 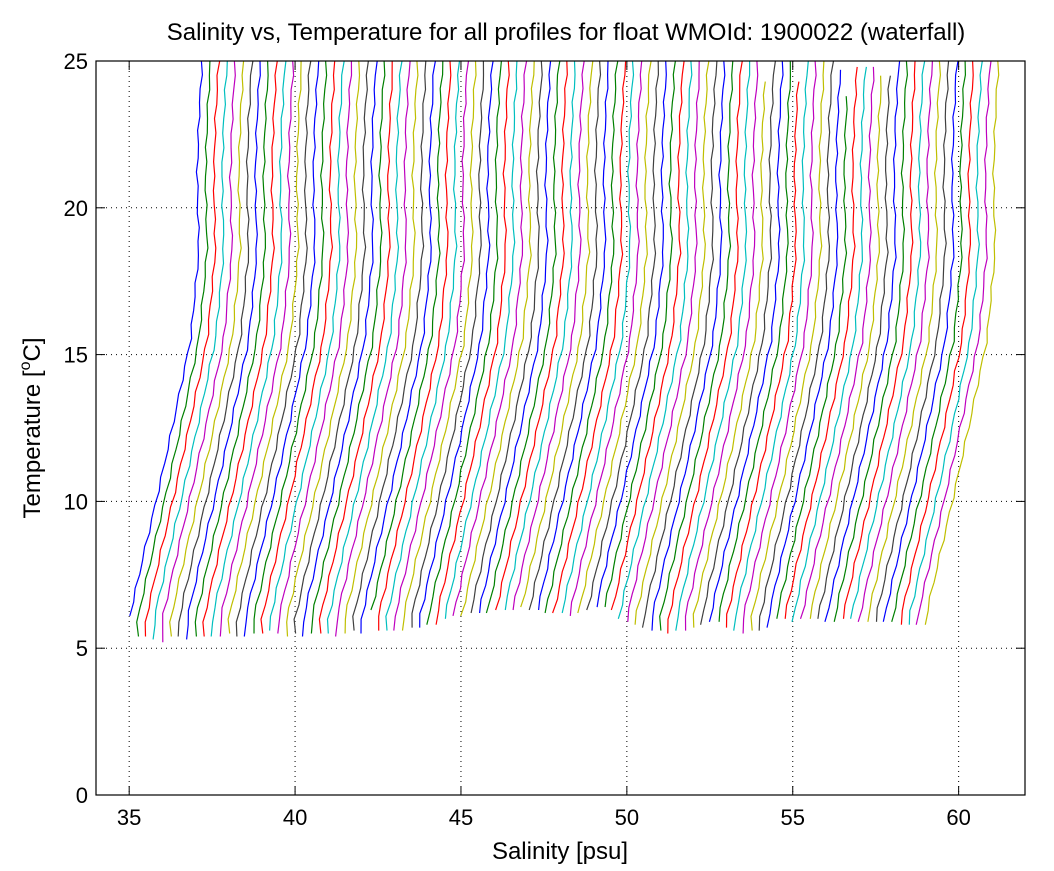 What do you see at coordinates (82, 795) in the screenshot?
I see `y-tick-label: 0` at bounding box center [82, 795].